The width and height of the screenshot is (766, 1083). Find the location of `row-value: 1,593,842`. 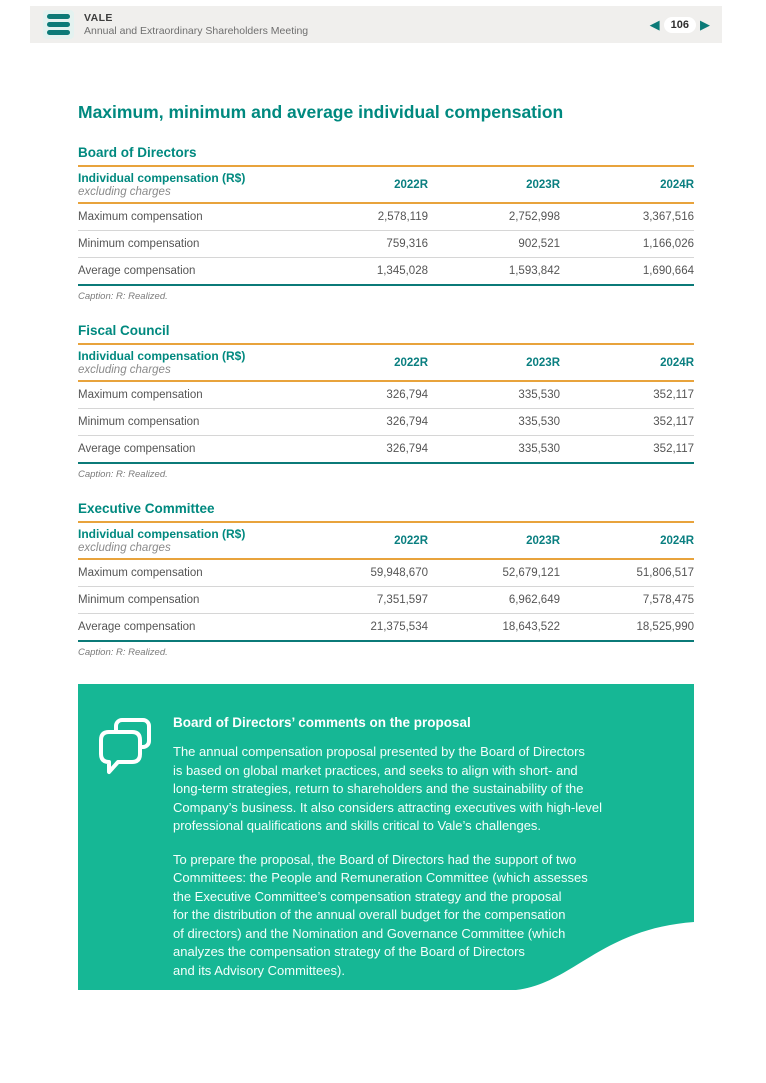

row-value: 1,593,842 is located at coordinates (494, 271).